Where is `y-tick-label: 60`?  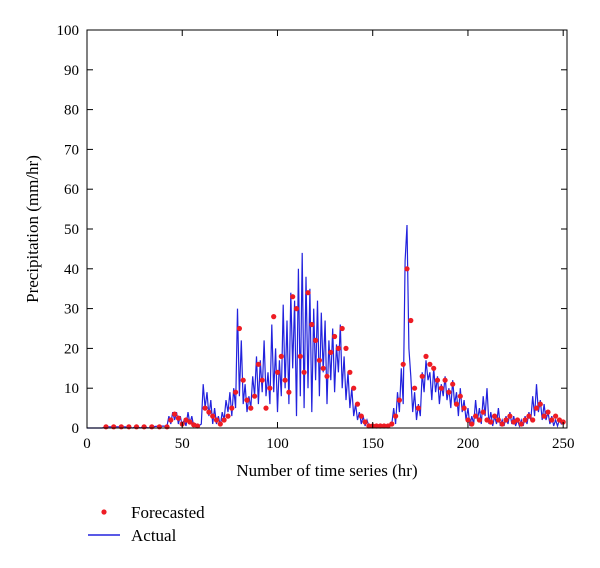 y-tick-label: 60 is located at coordinates (71, 190).